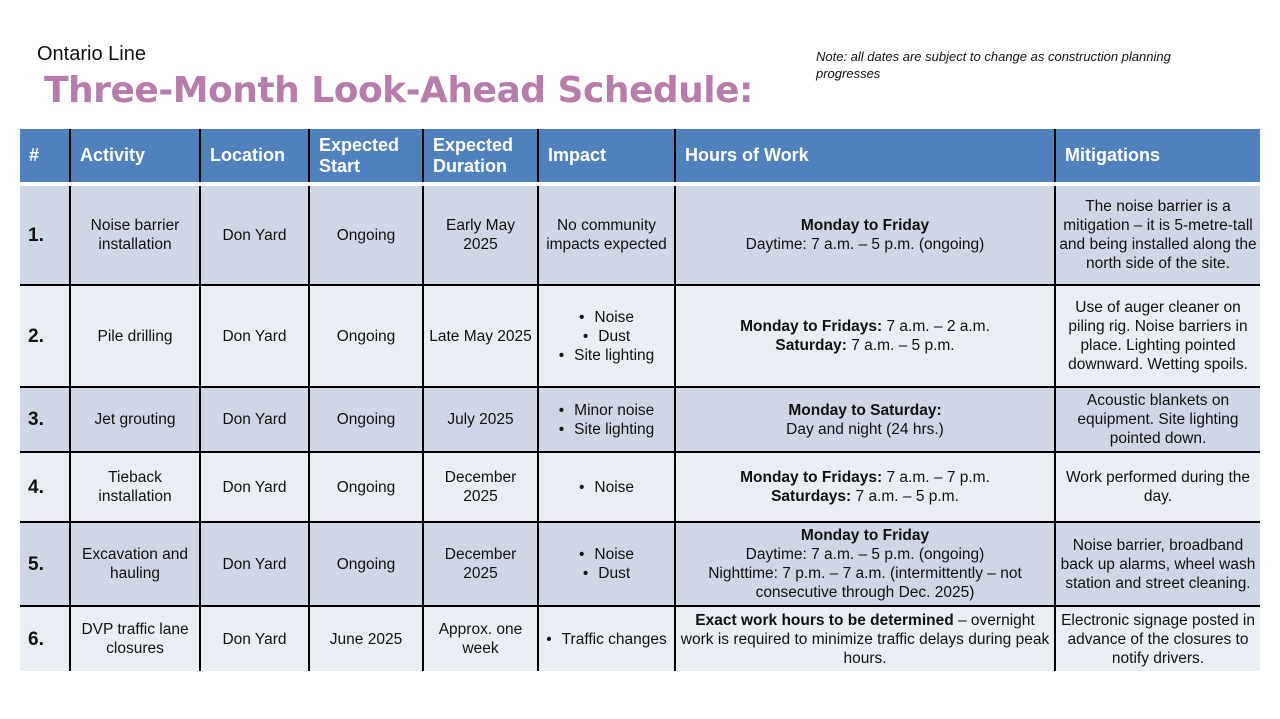  What do you see at coordinates (1157, 157) in the screenshot?
I see `column-header-mitigations: Mitigations` at bounding box center [1157, 157].